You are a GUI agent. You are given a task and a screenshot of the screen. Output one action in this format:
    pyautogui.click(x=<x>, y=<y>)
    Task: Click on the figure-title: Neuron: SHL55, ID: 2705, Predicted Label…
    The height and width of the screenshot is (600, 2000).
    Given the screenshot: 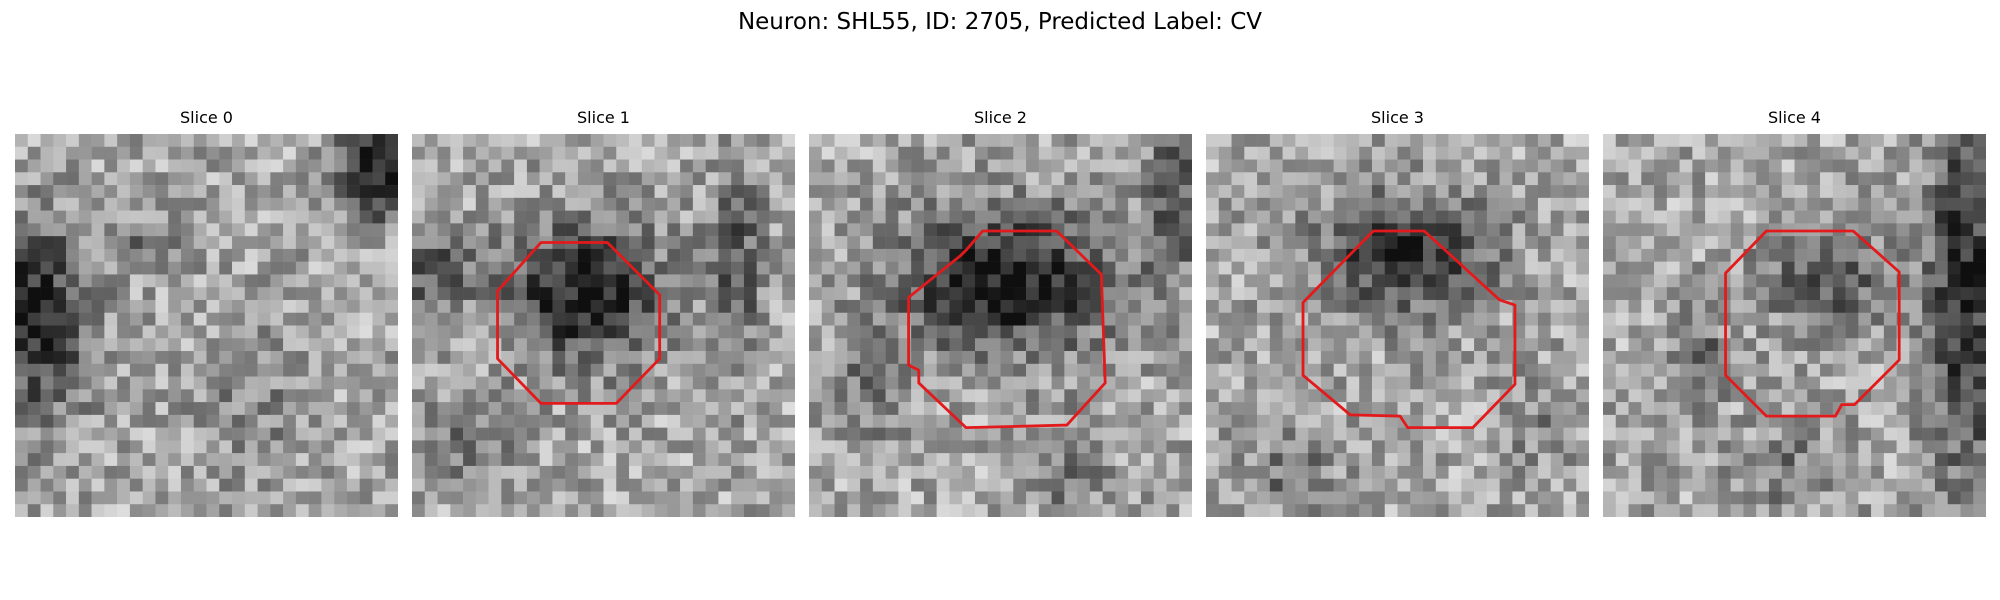 What is the action you would take?
    pyautogui.click(x=1000, y=22)
    